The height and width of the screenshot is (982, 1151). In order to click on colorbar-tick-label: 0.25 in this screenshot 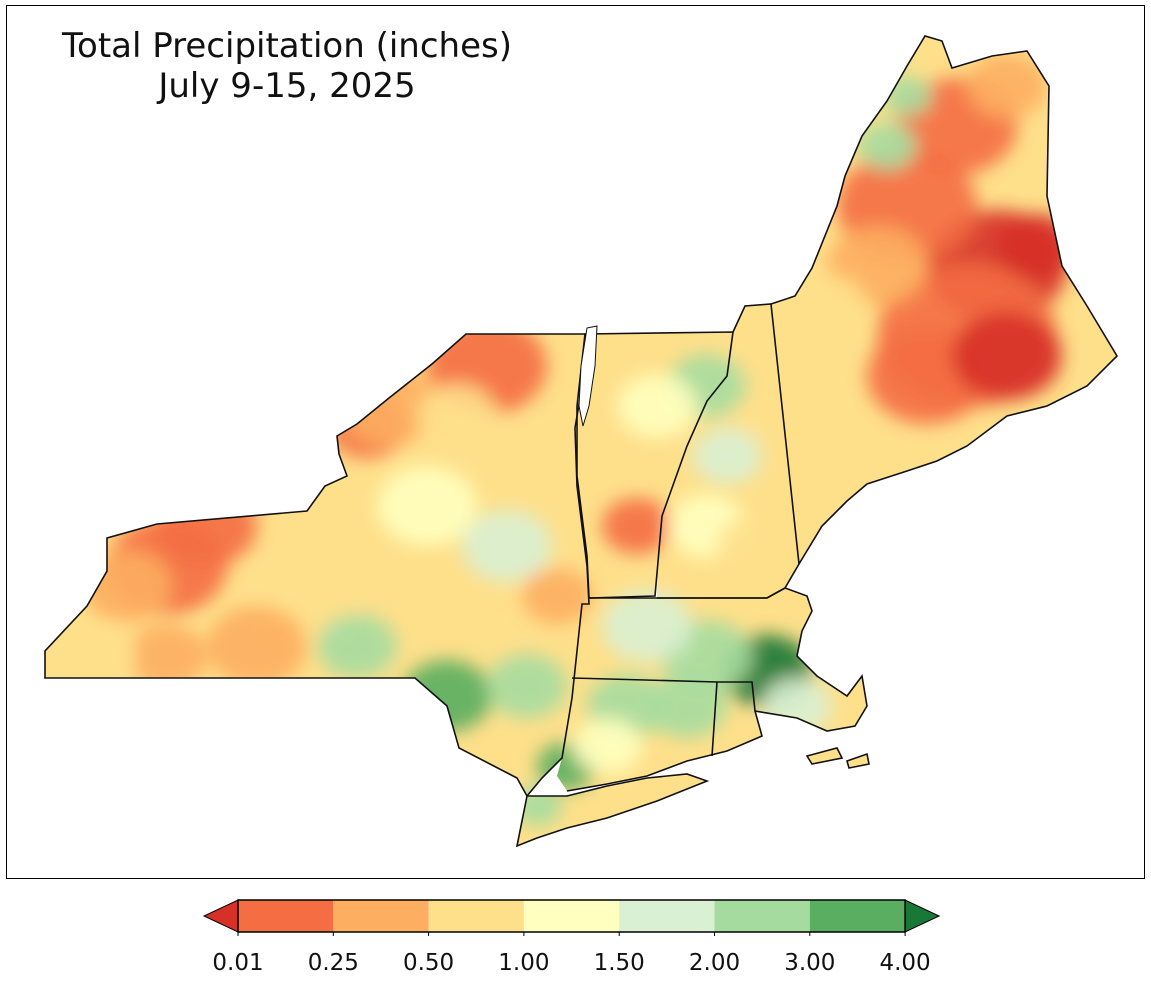, I will do `click(333, 963)`.